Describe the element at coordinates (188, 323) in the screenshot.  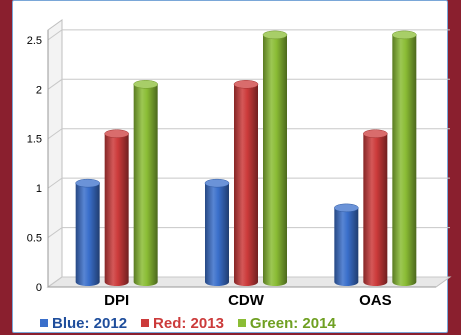
I see `legend-label-2013: Red: 2013` at that location.